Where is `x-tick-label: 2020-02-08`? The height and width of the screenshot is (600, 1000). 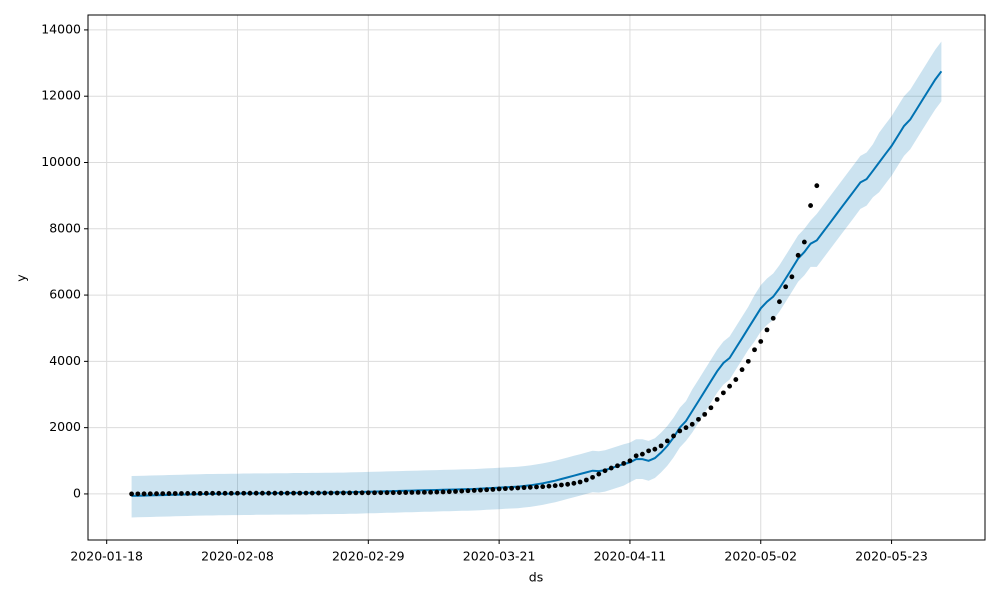
x-tick-label: 2020-02-08 is located at coordinates (237, 556).